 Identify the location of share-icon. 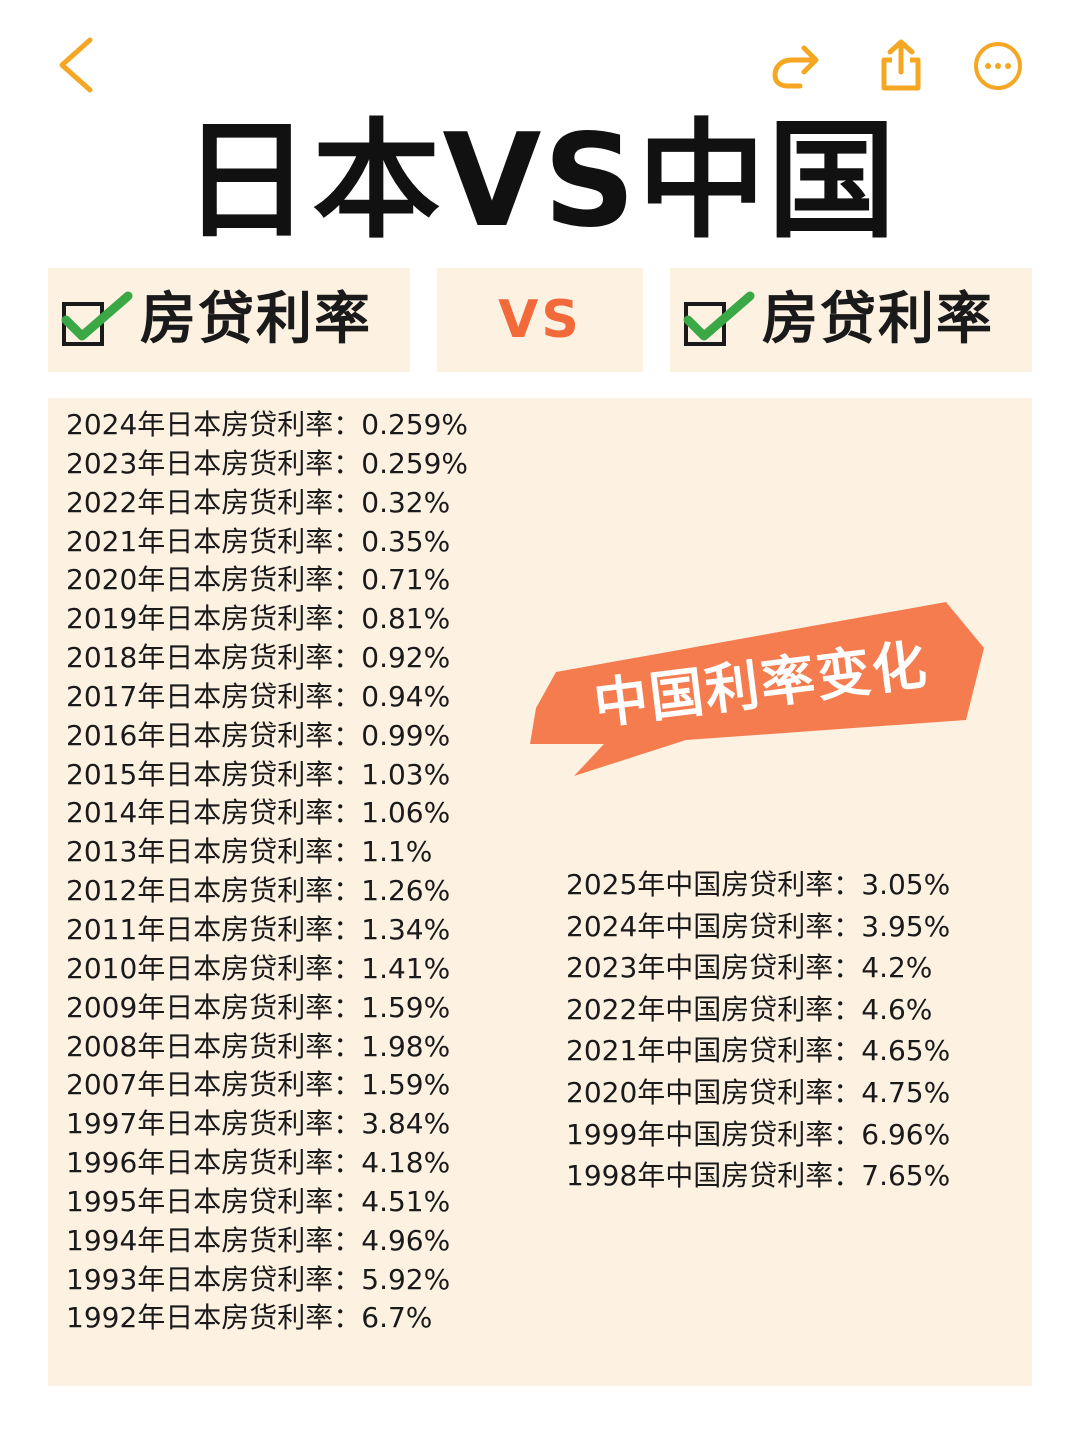
(901, 65).